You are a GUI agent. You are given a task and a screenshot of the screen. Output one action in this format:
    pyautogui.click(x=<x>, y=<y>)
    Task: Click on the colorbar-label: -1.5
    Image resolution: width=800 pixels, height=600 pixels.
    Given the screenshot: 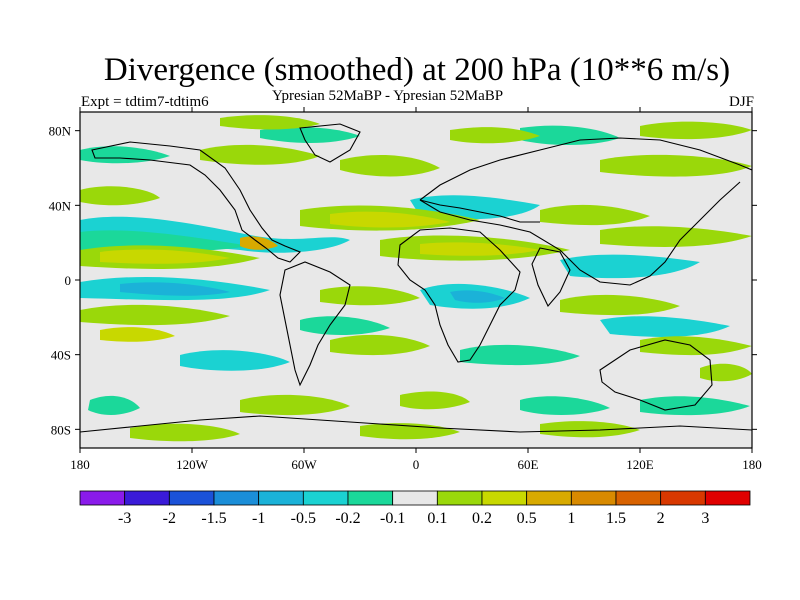 What is the action you would take?
    pyautogui.click(x=213, y=518)
    